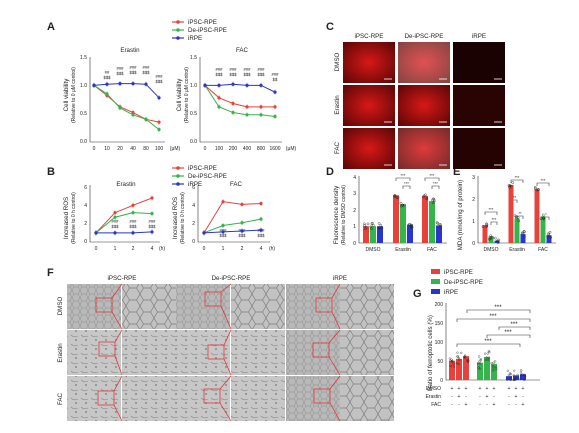 The image size is (579, 433). What do you see at coordinates (440, 362) in the screenshot?
I see `svg-text: 50` at bounding box center [440, 362].